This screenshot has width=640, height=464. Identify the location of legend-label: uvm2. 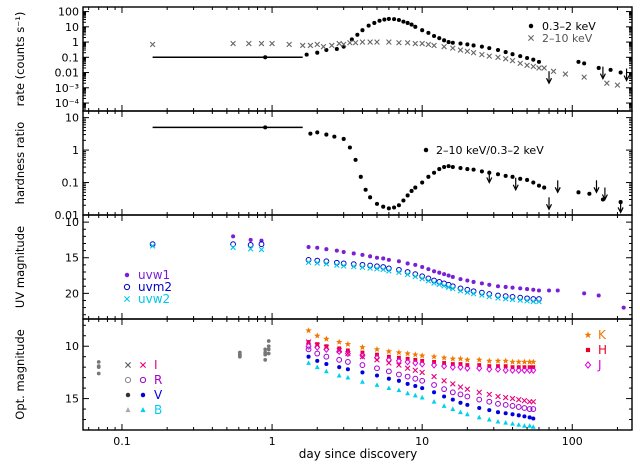
(155, 287).